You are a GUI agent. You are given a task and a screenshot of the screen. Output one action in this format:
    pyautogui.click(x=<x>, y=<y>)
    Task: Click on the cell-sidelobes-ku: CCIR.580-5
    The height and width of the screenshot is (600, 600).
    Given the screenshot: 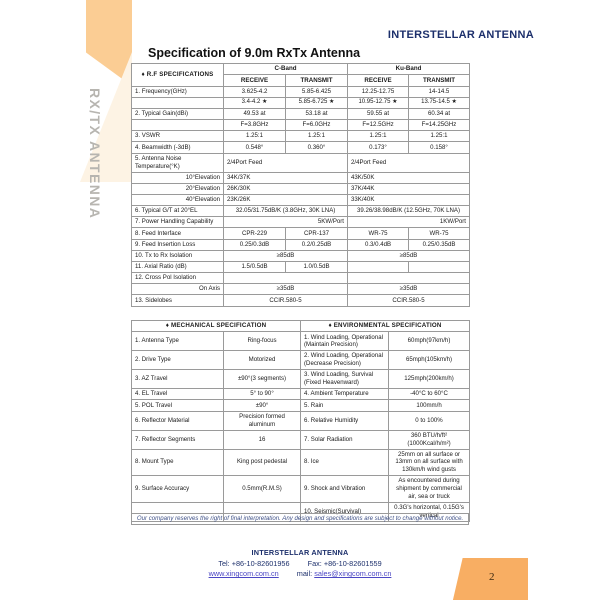 What is the action you would take?
    pyautogui.click(x=408, y=300)
    